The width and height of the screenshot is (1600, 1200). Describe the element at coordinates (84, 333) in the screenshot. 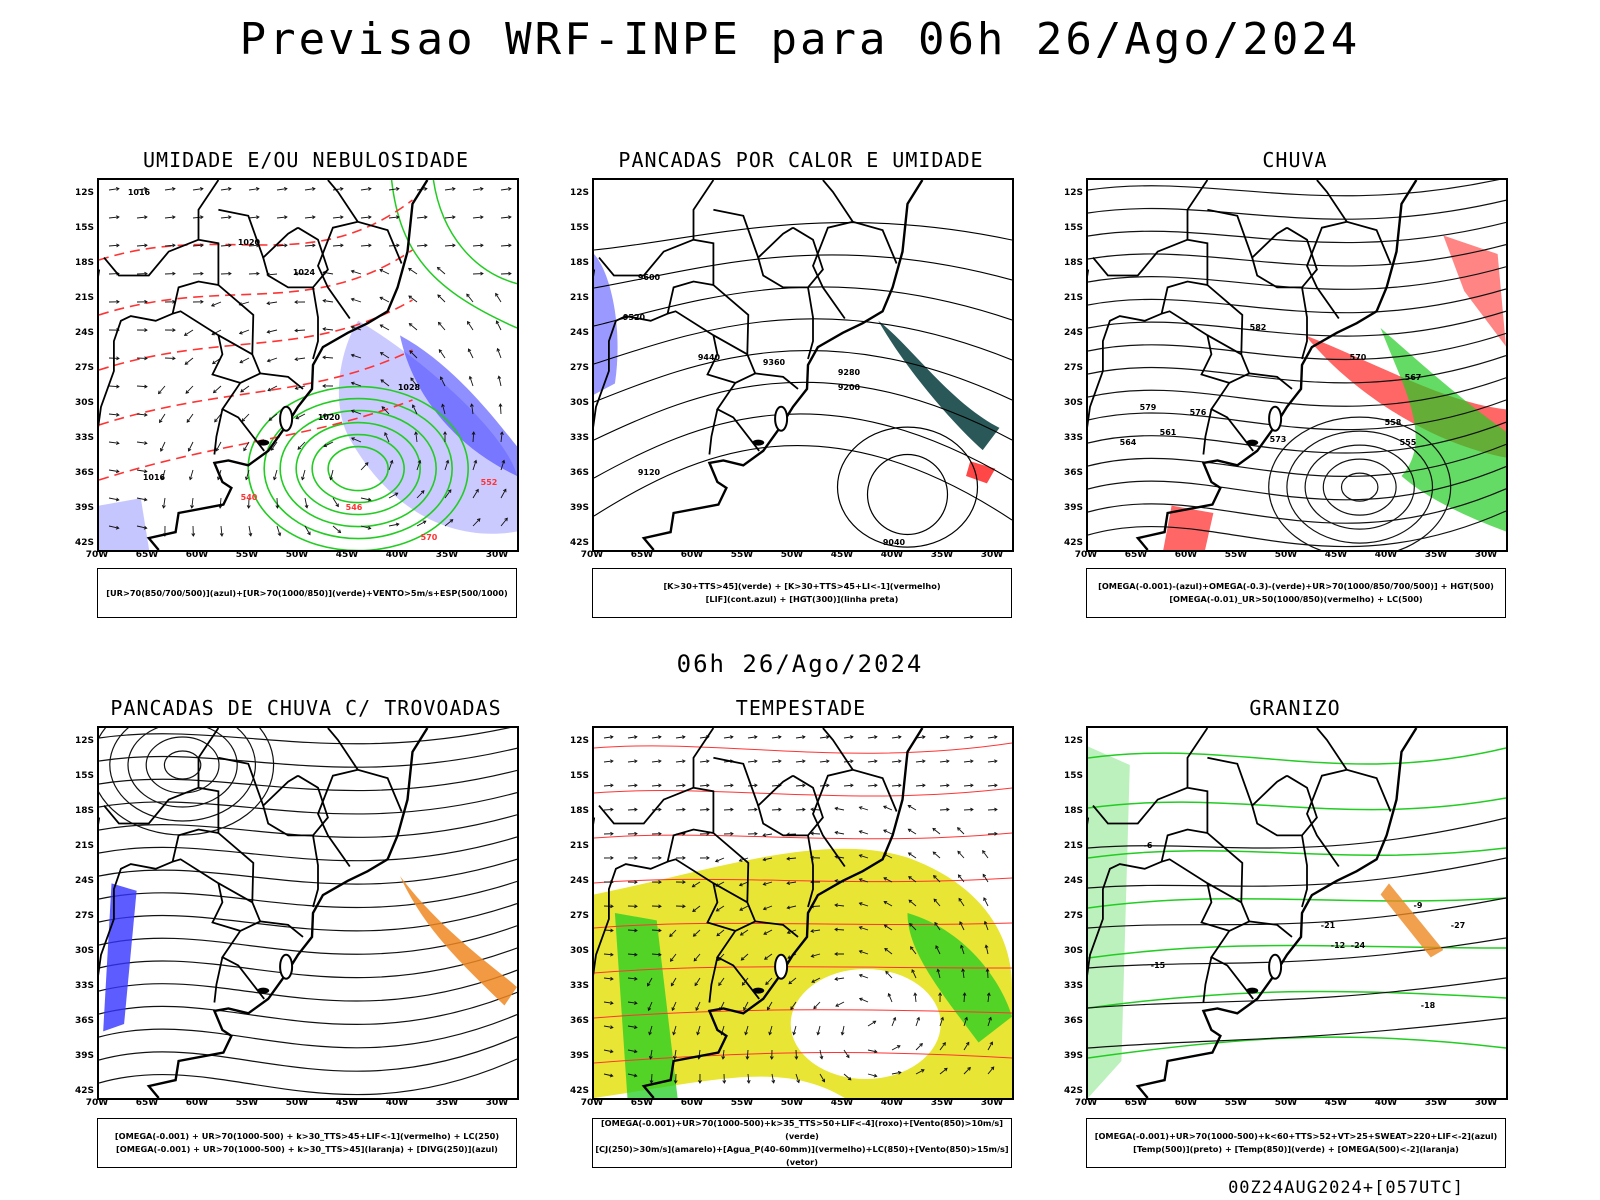

I see `latitude-tick-label: 24S` at that location.